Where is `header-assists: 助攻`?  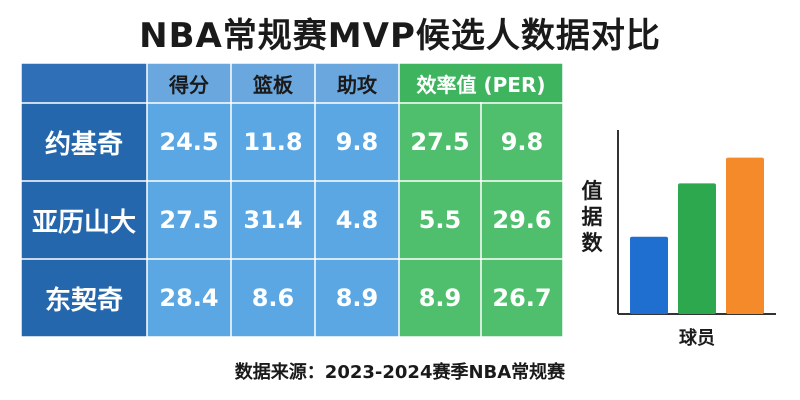 header-assists: 助攻 is located at coordinates (357, 83).